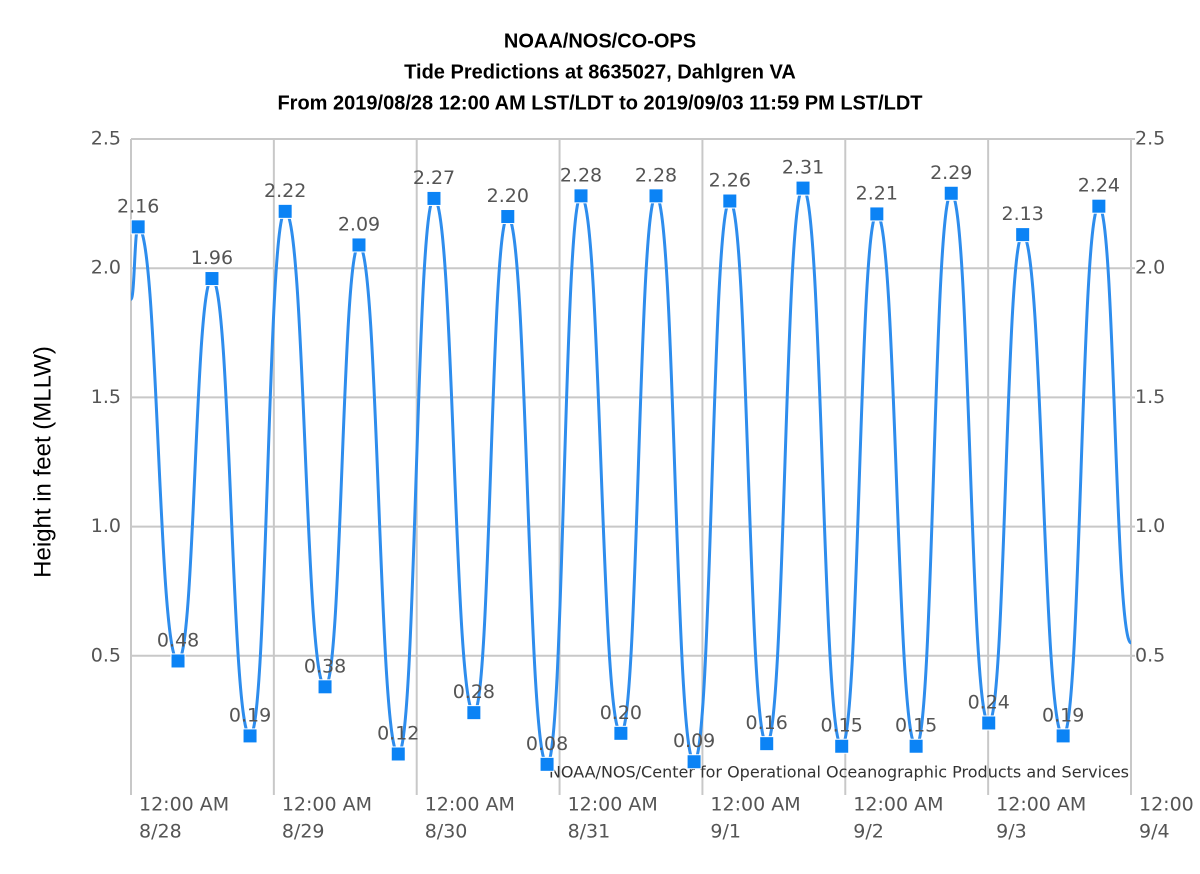 The width and height of the screenshot is (1200, 874). What do you see at coordinates (1150, 526) in the screenshot?
I see `y2-tick-label: 1.0` at bounding box center [1150, 526].